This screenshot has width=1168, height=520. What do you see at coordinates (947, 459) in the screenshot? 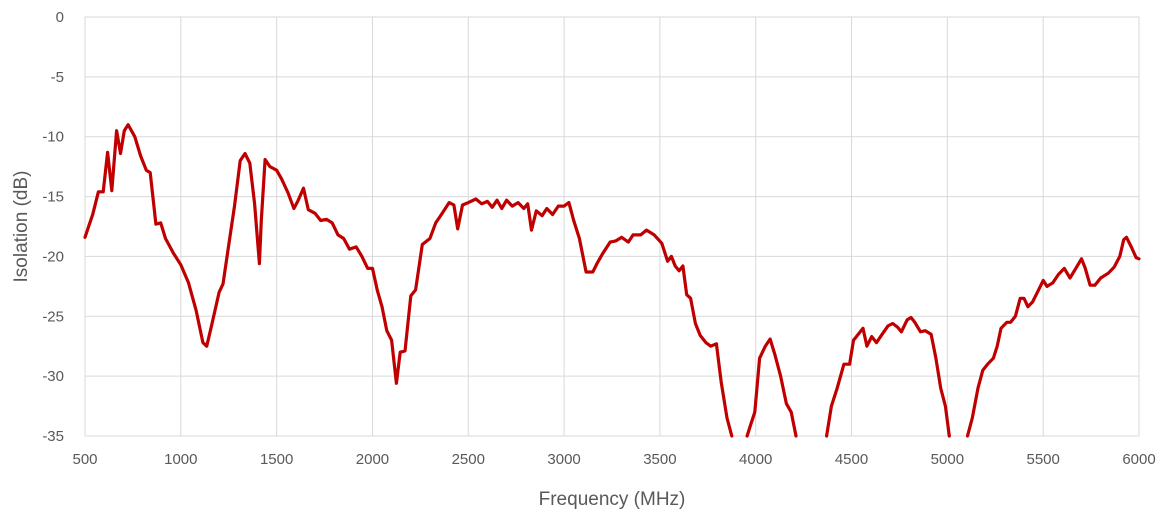
I see `x-tick-label: 5000` at bounding box center [947, 459].